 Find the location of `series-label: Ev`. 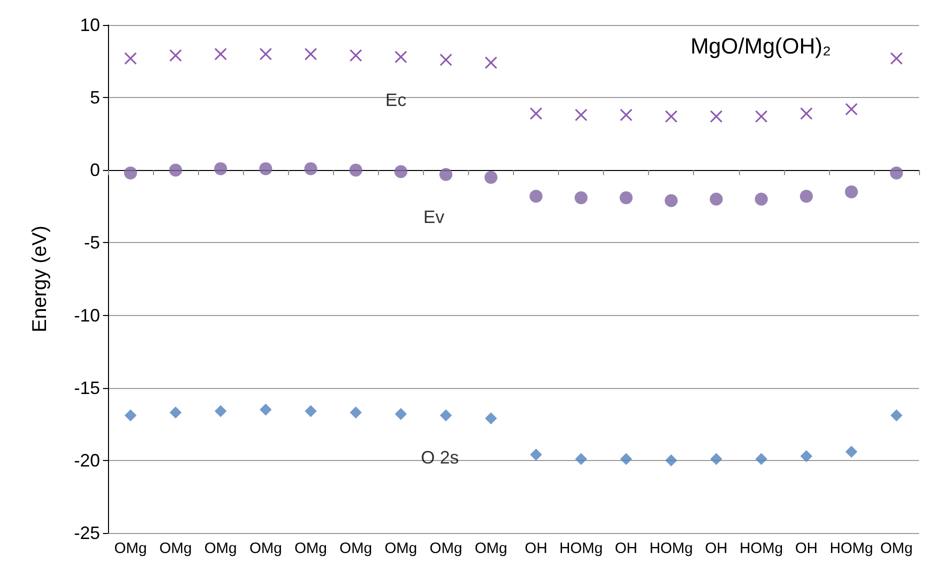

series-label: Ev is located at coordinates (433, 216).